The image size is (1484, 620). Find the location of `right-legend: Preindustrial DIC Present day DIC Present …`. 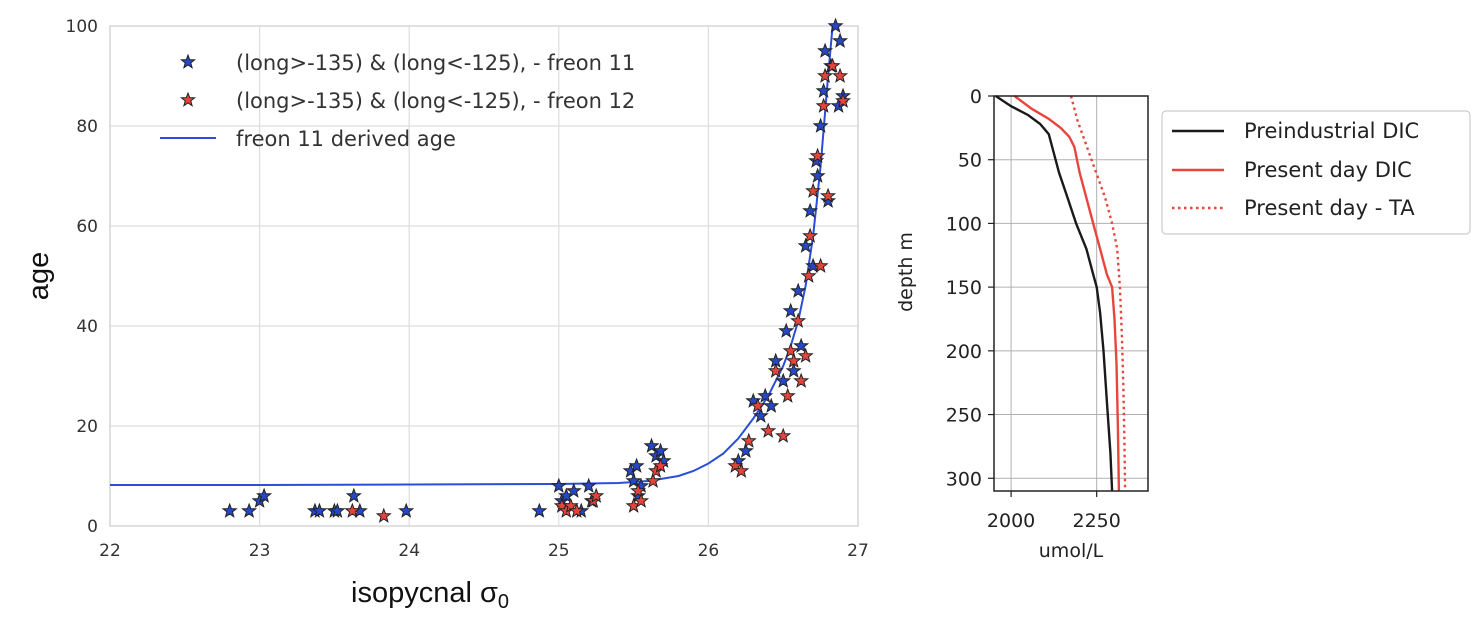

right-legend: Preindustrial DIC Present day DIC Present … is located at coordinates (1316, 172).